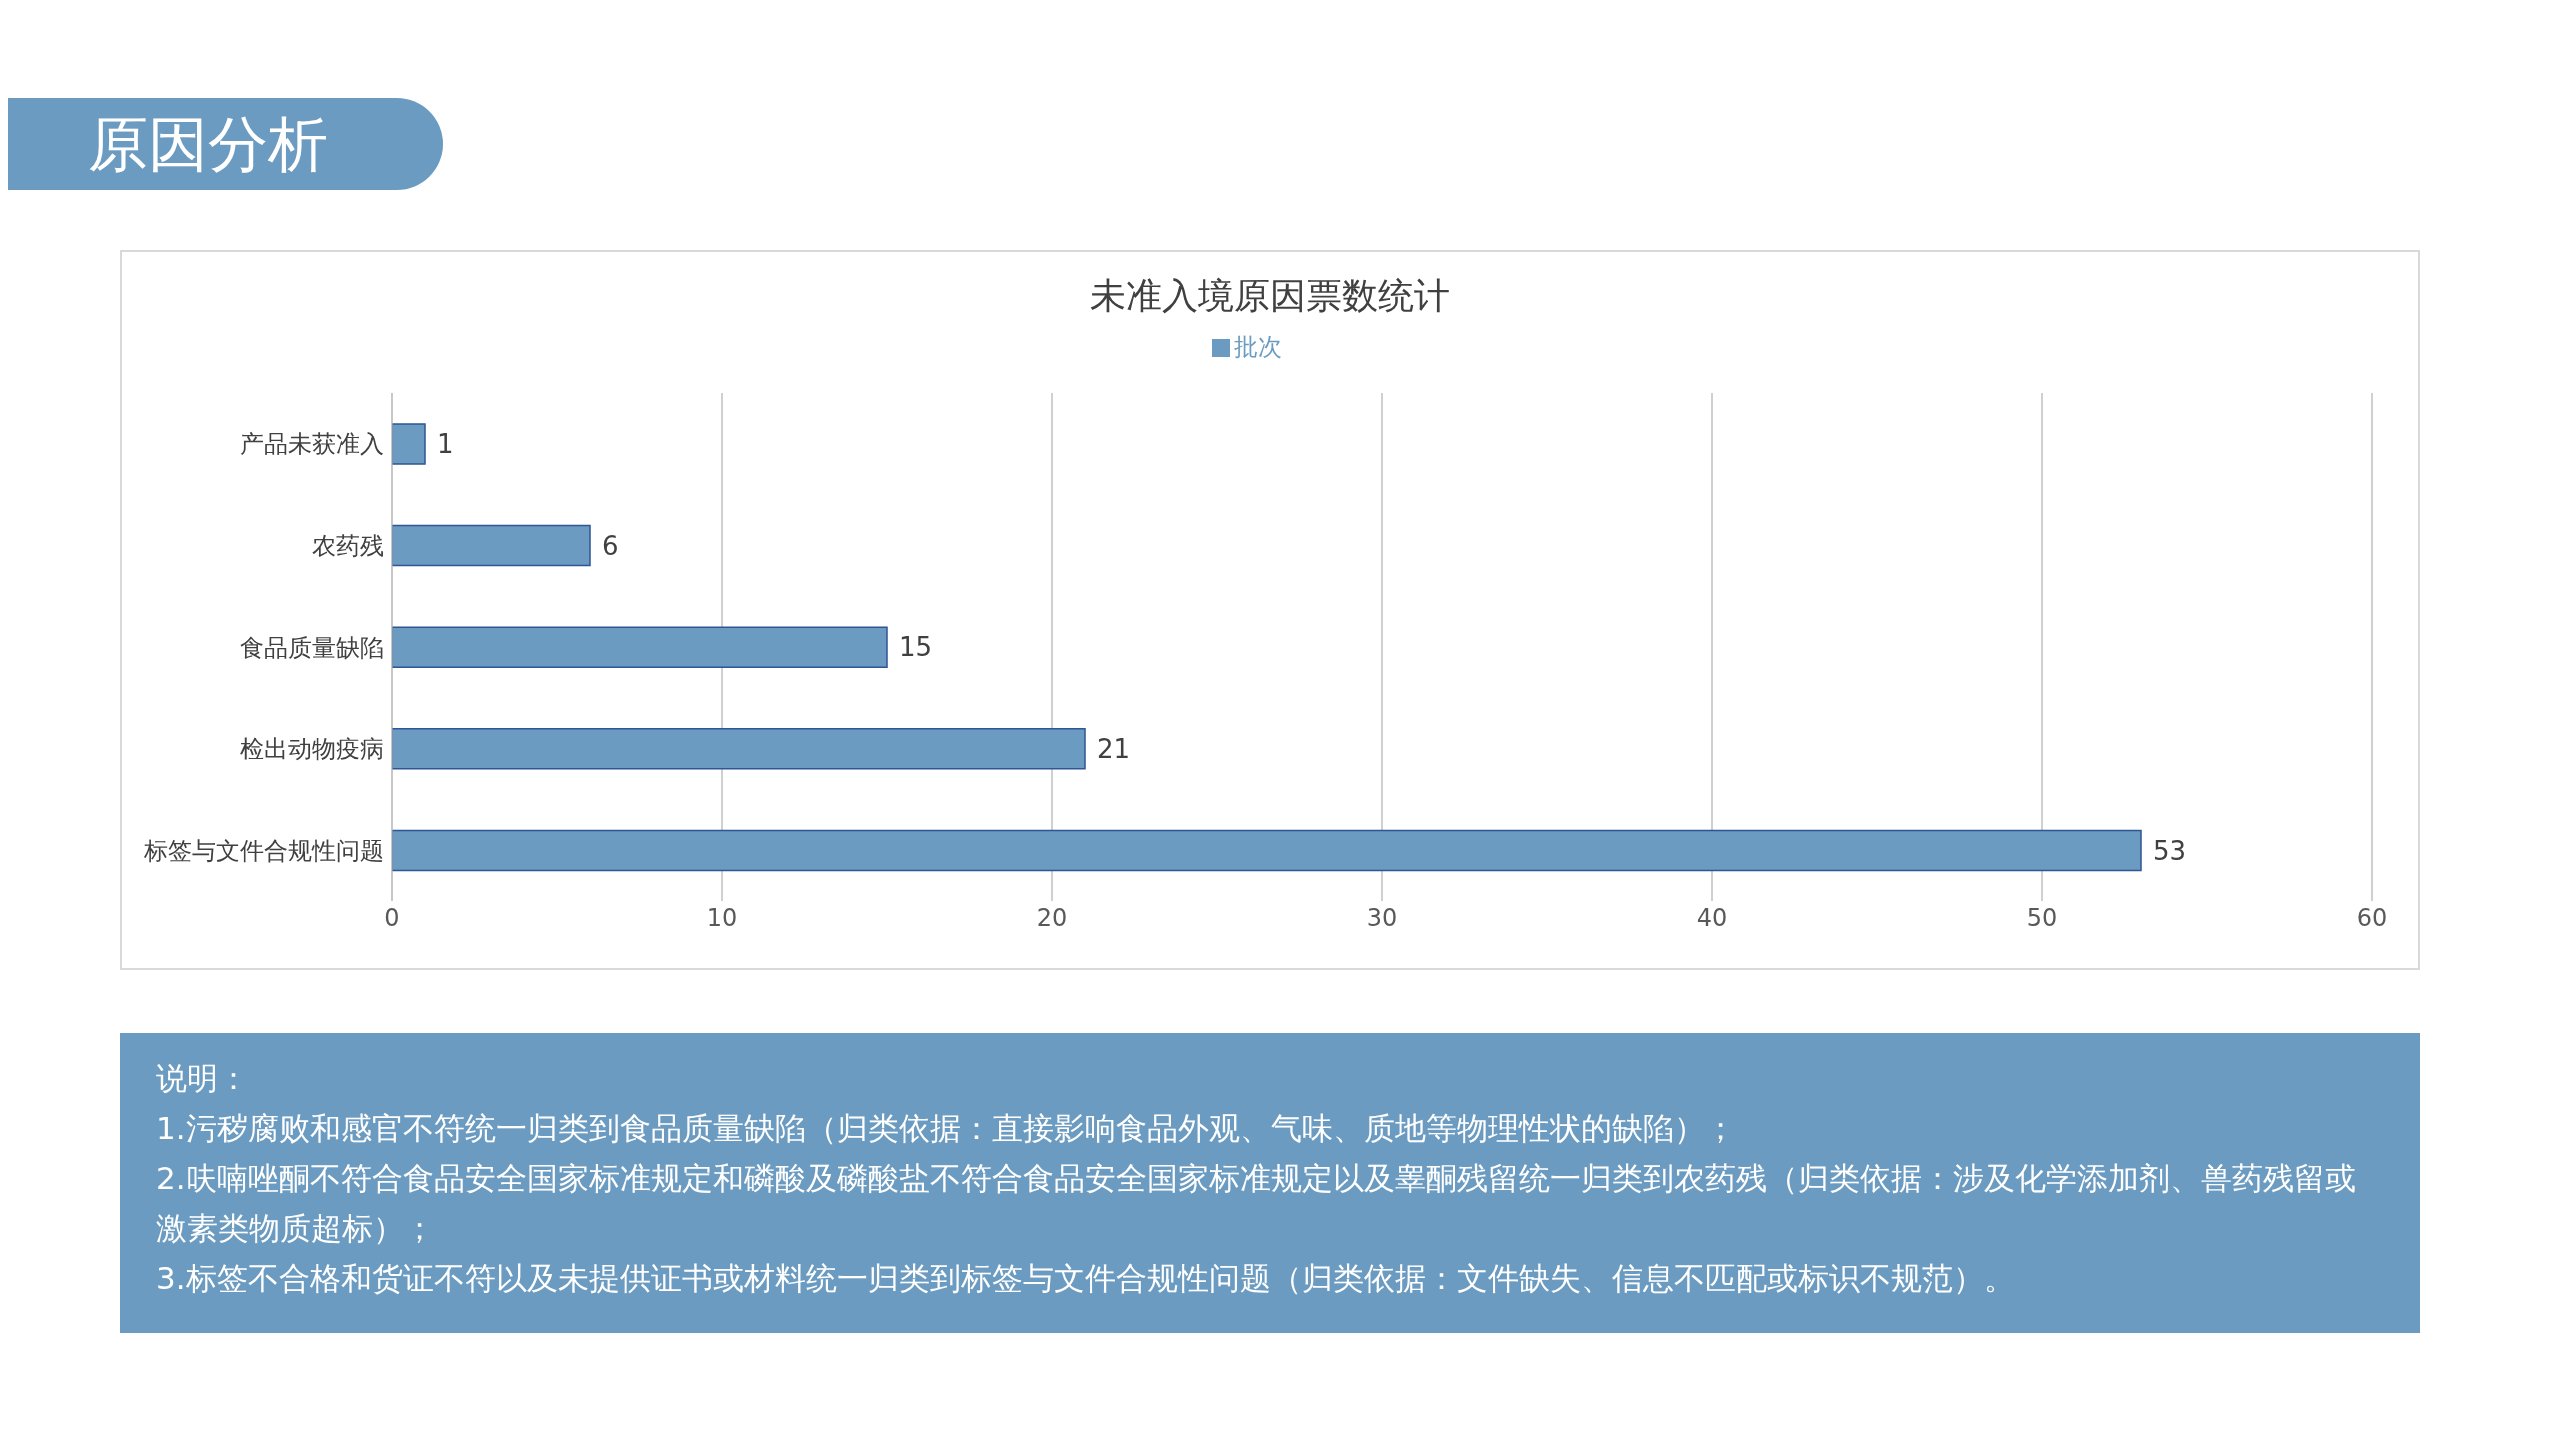  Describe the element at coordinates (203, 1078) in the screenshot. I see `text: 说明：` at that location.